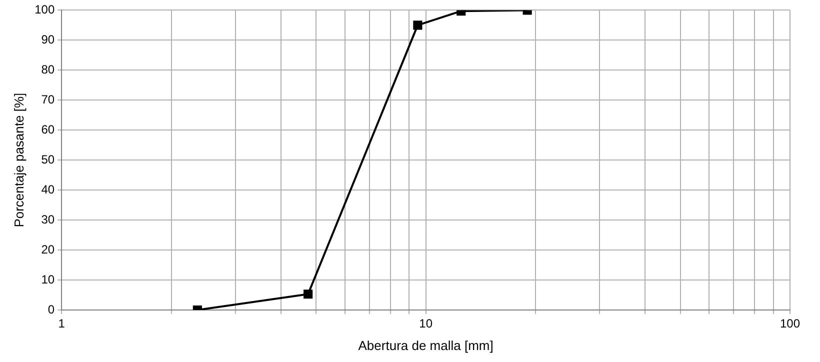  What do you see at coordinates (48, 99) in the screenshot?
I see `y-tick-label: 70` at bounding box center [48, 99].